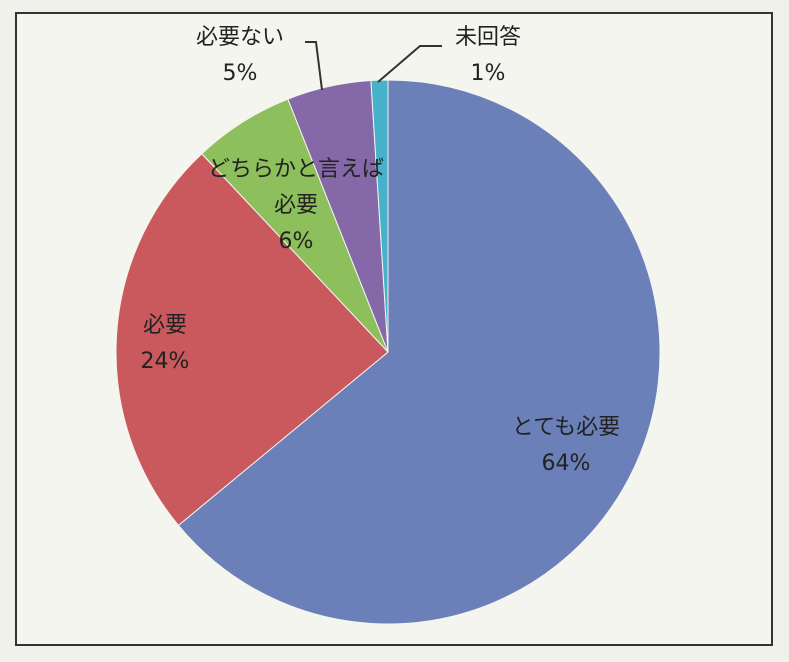 Image resolution: width=789 pixels, height=662 pixels. Describe the element at coordinates (488, 73) in the screenshot. I see `value-label: 1%` at that location.